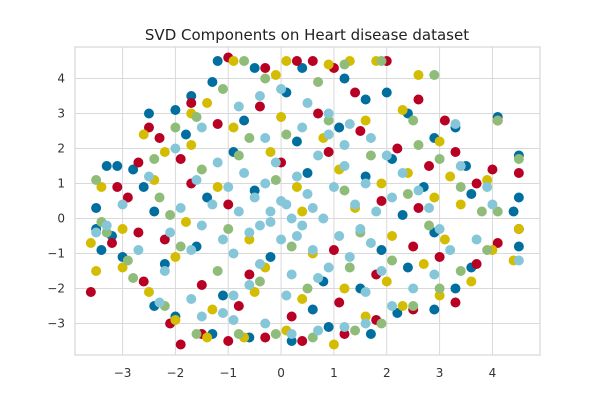 This screenshot has width=600, height=400. What do you see at coordinates (61, 114) in the screenshot?
I see `y-tick-label: 3` at bounding box center [61, 114].